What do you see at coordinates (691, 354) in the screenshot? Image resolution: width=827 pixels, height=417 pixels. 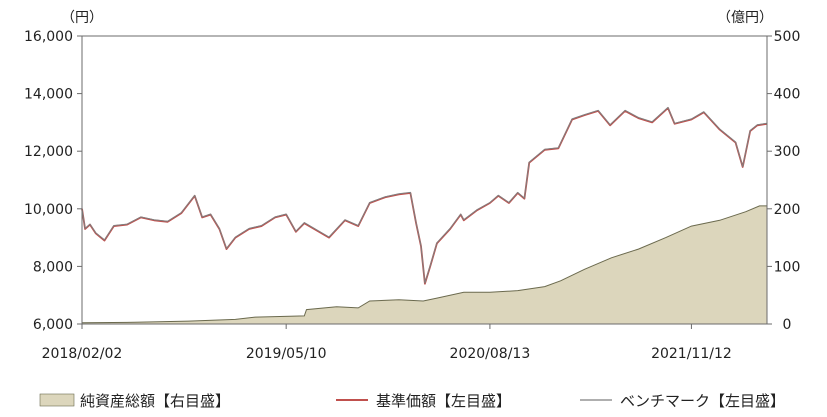 I see `x-tick-label: 2021/11/12` at bounding box center [691, 354].